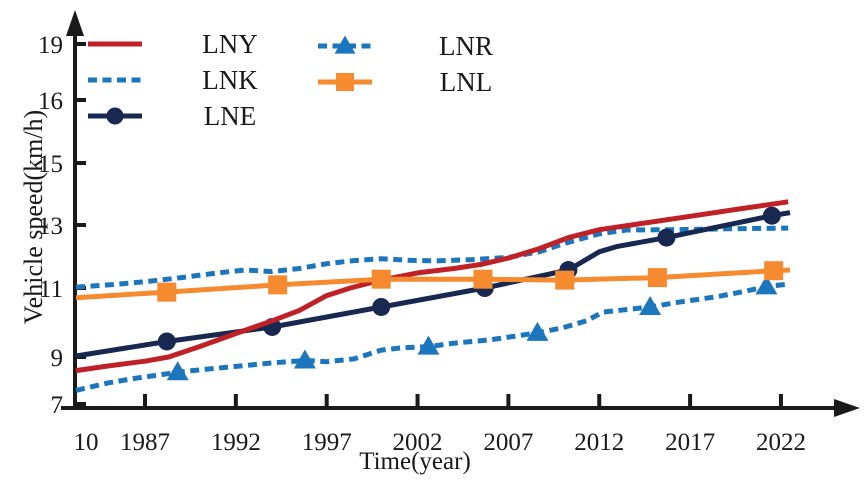 Image resolution: width=868 pixels, height=480 pixels. Describe the element at coordinates (230, 116) in the screenshot. I see `legend-label-lne: LNE` at that location.